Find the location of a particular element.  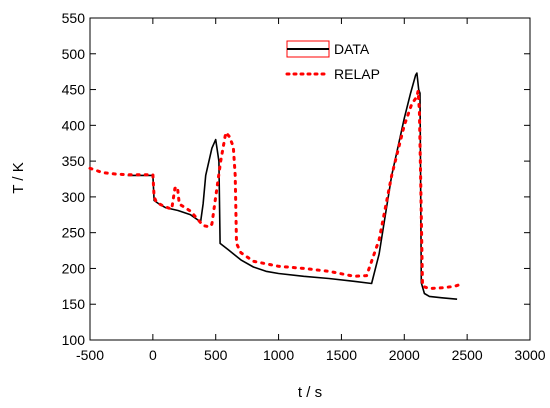

y-tick-label: 250 is located at coordinates (74, 233).